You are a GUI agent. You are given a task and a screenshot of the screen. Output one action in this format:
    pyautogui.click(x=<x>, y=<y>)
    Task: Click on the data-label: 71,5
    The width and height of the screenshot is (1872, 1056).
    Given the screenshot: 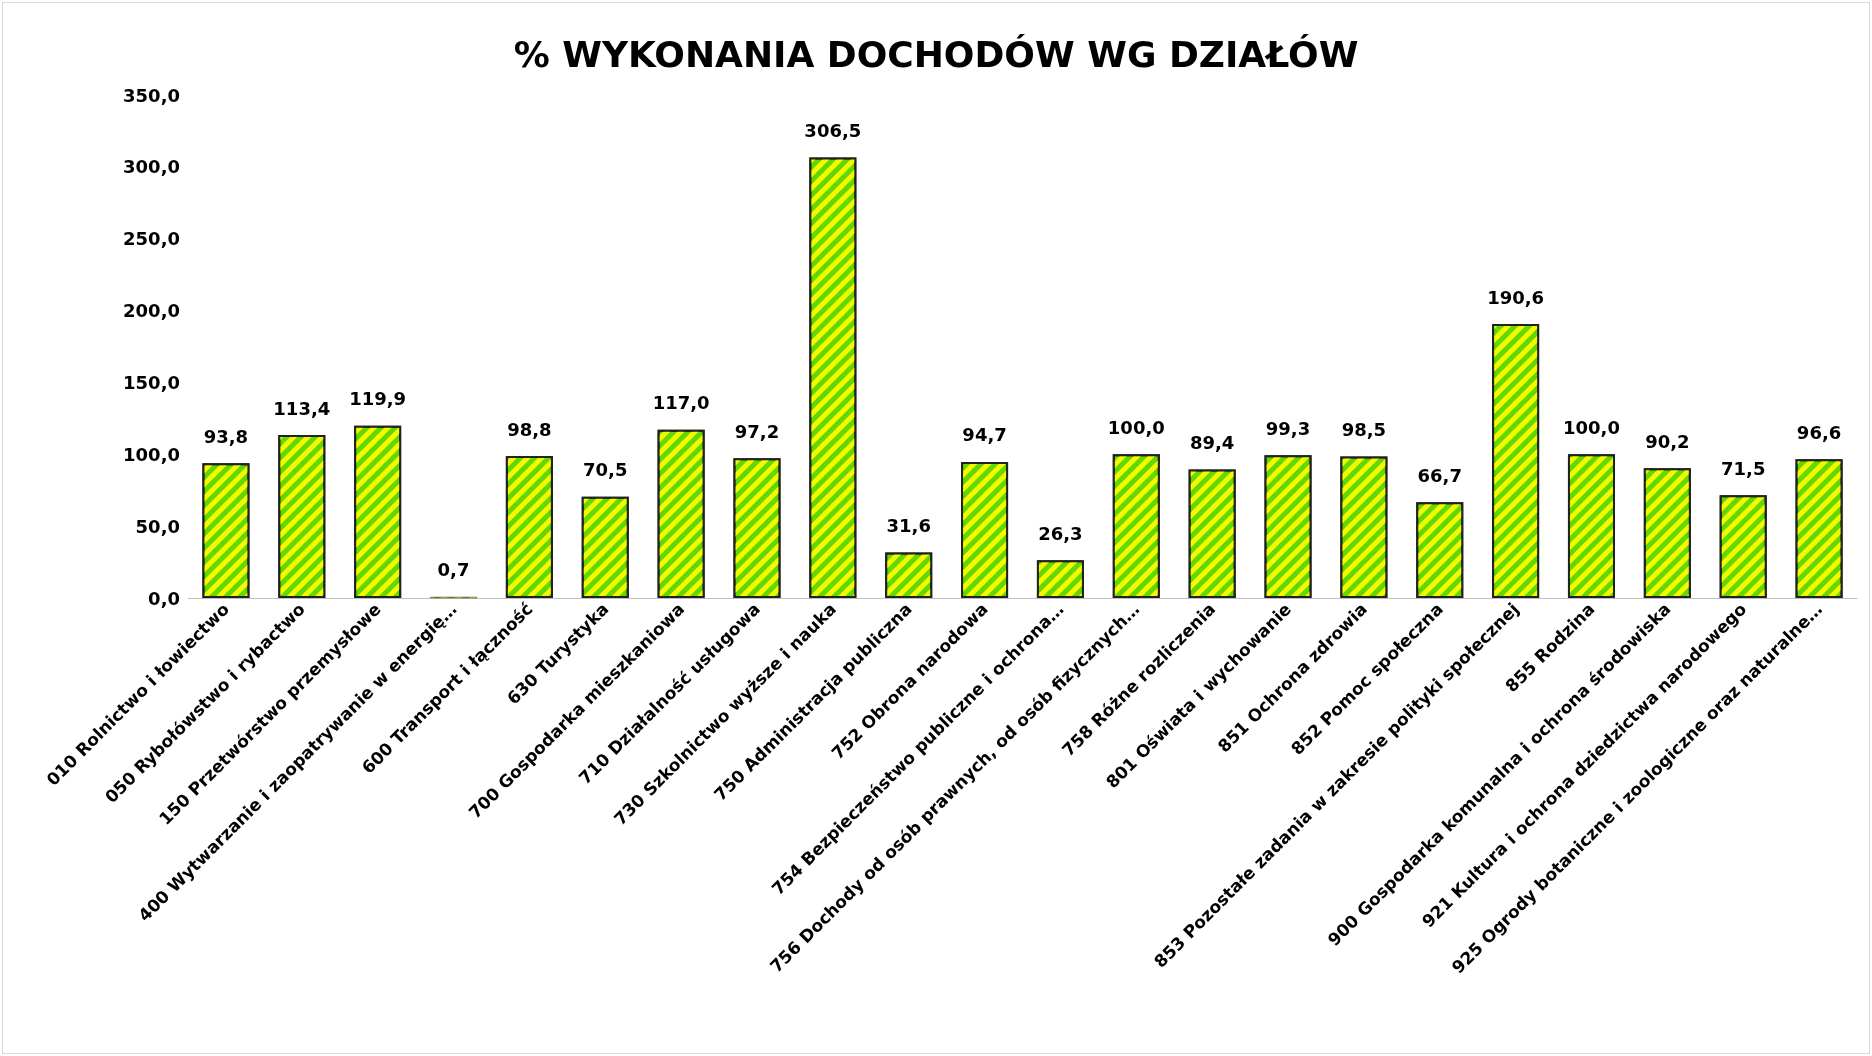 What is the action you would take?
    pyautogui.click(x=1743, y=468)
    